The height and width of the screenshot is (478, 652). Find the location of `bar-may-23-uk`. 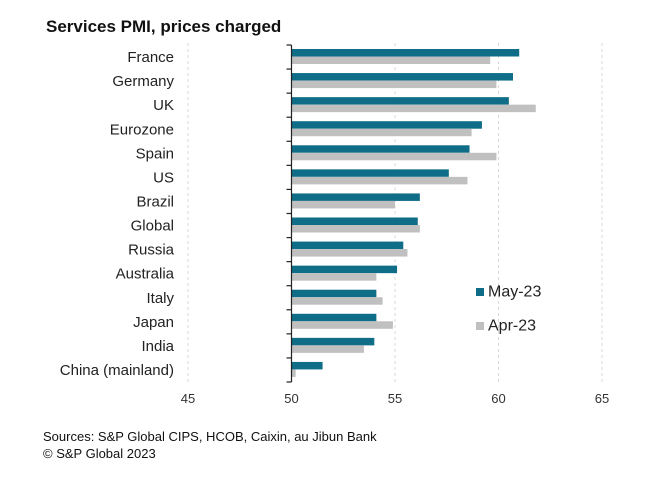

bar-may-23-uk is located at coordinates (400, 101).